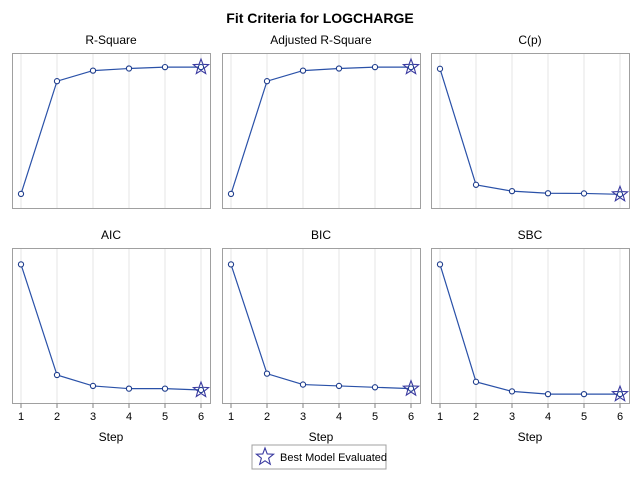  Describe the element at coordinates (111, 40) in the screenshot. I see `panel-title-r-square: R-Square` at that location.